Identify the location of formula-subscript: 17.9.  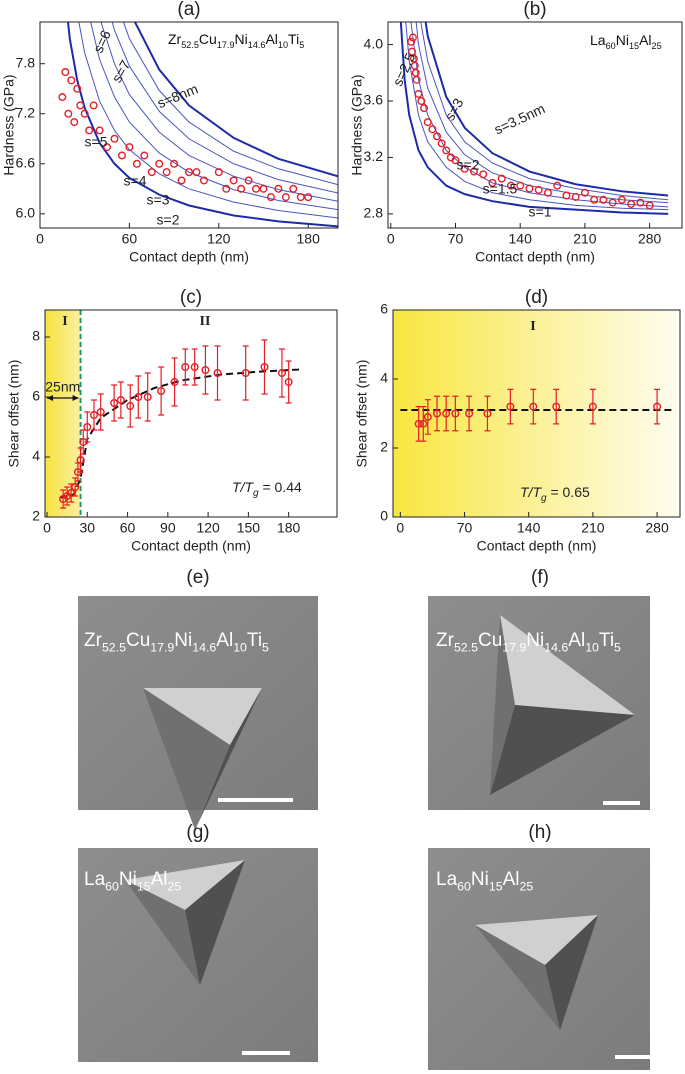
(162, 648).